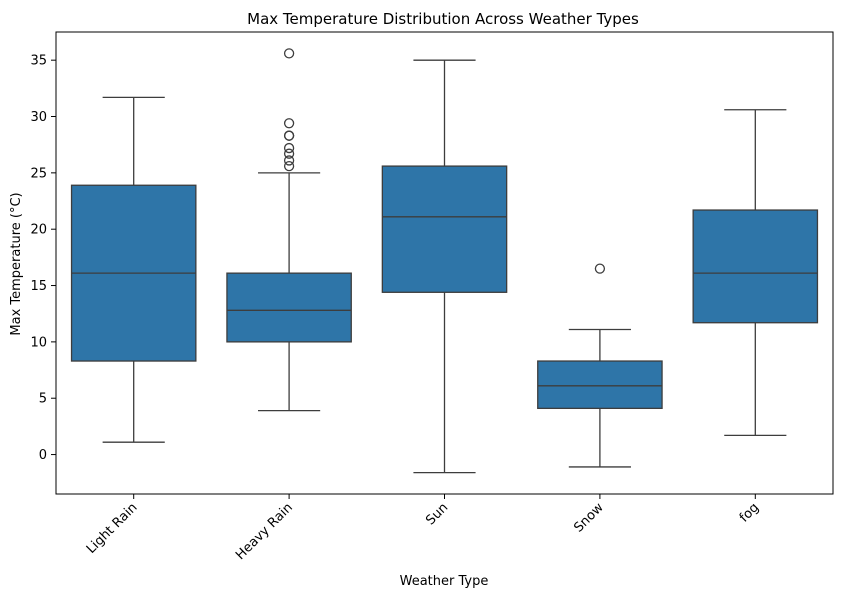 Image resolution: width=841 pixels, height=603 pixels. What do you see at coordinates (589, 518) in the screenshot?
I see `x-tick-label: Snow` at bounding box center [589, 518].